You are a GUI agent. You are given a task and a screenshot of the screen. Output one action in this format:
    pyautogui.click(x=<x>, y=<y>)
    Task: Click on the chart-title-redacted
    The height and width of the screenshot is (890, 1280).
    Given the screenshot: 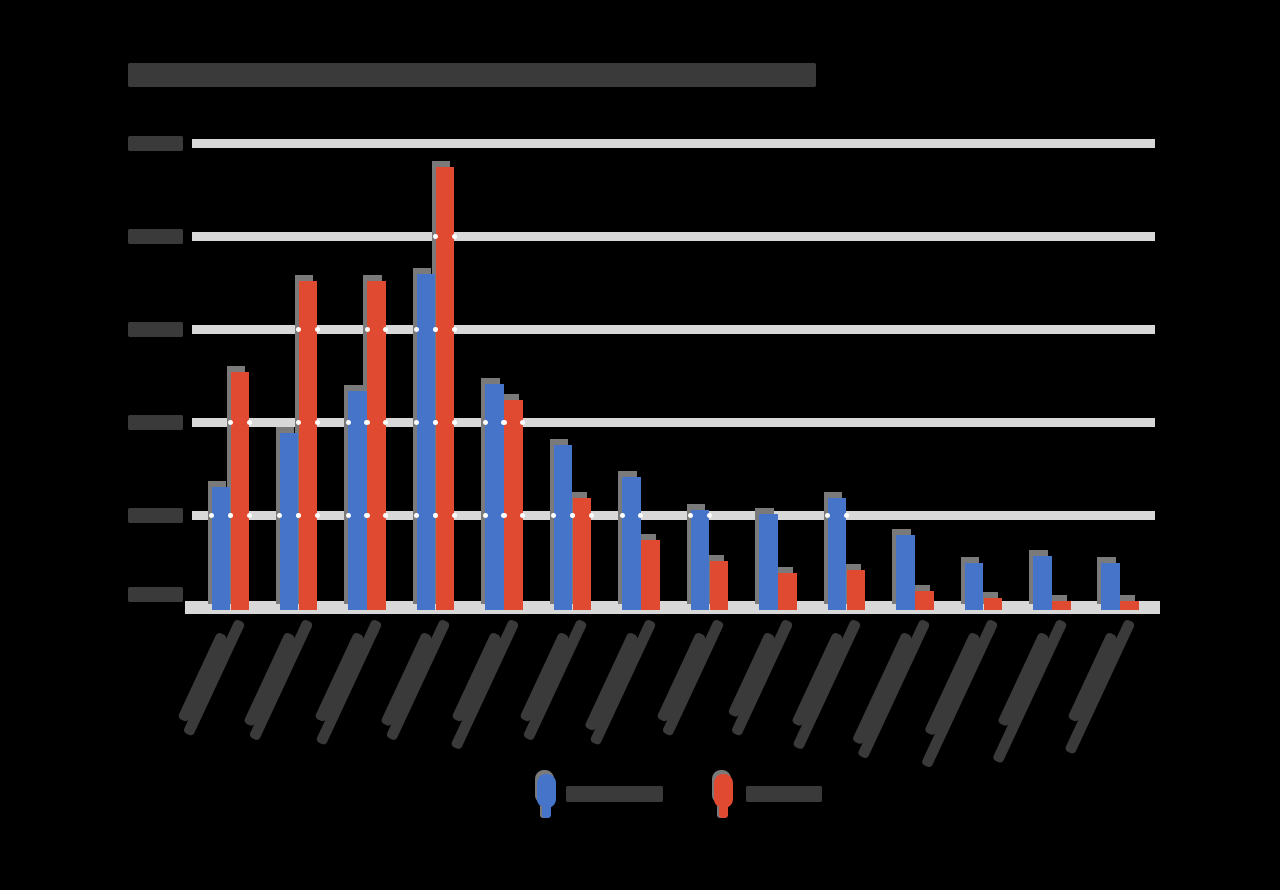 What is the action you would take?
    pyautogui.click(x=472, y=75)
    